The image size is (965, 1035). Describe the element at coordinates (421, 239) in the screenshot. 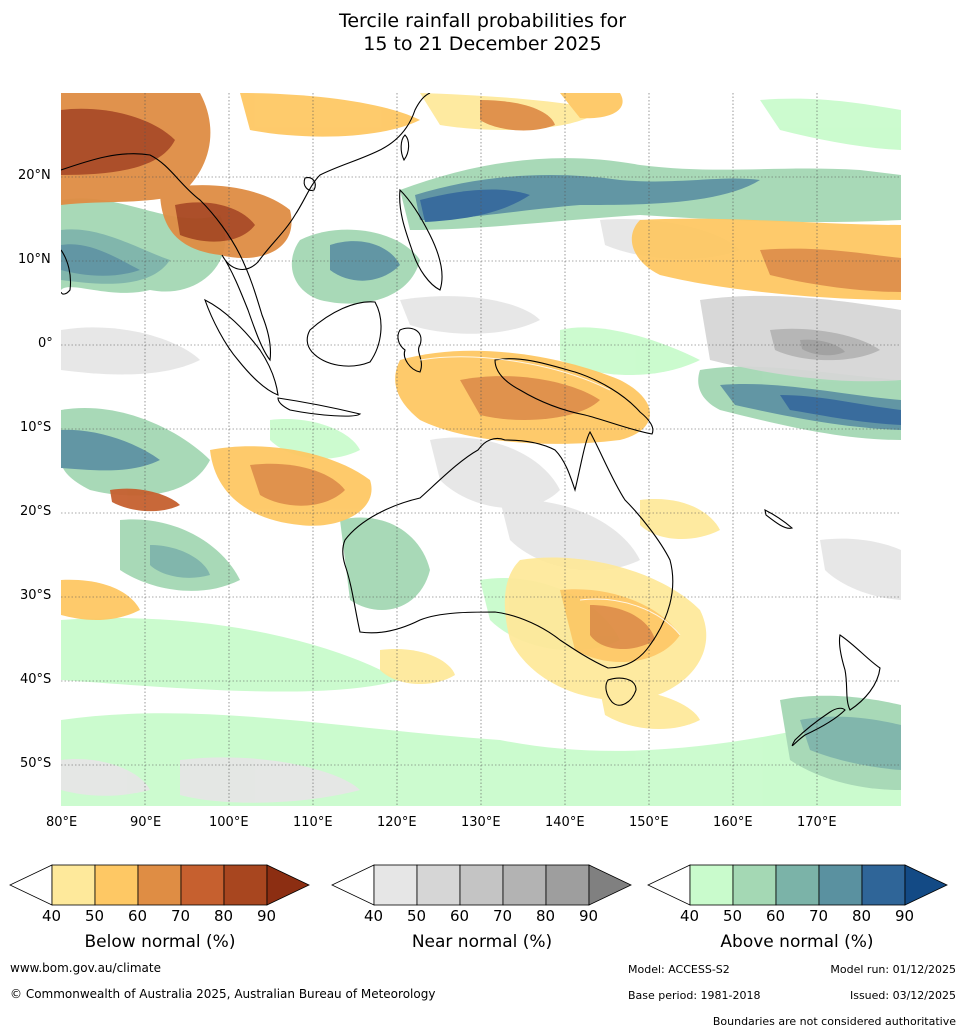

I see `philippines-outline` at that location.